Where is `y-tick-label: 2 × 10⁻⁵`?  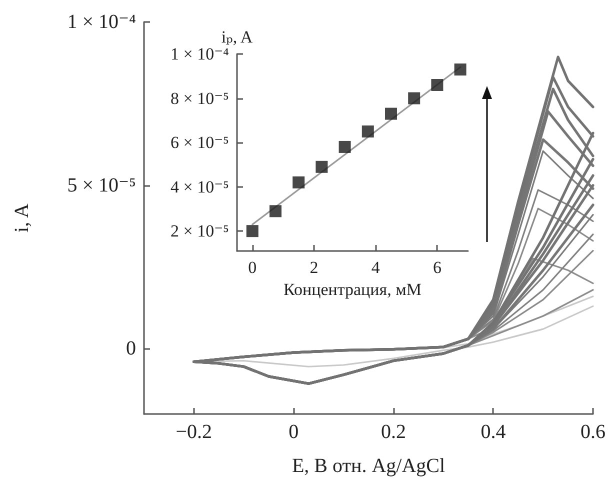
y-tick-label: 2 × 10⁻⁵ is located at coordinates (200, 231).